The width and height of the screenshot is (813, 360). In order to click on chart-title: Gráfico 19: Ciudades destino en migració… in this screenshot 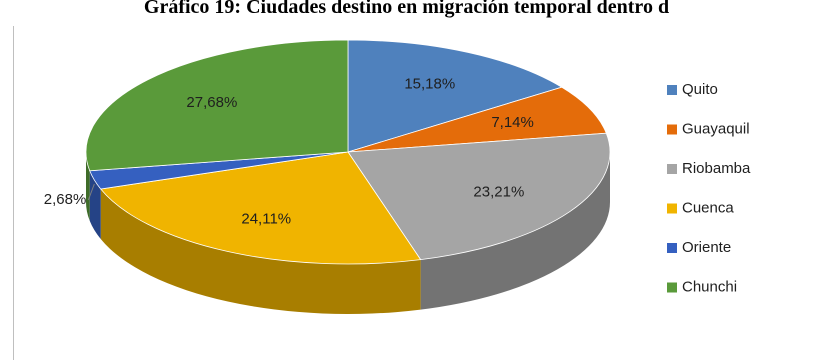, I will do `click(406, 9)`.